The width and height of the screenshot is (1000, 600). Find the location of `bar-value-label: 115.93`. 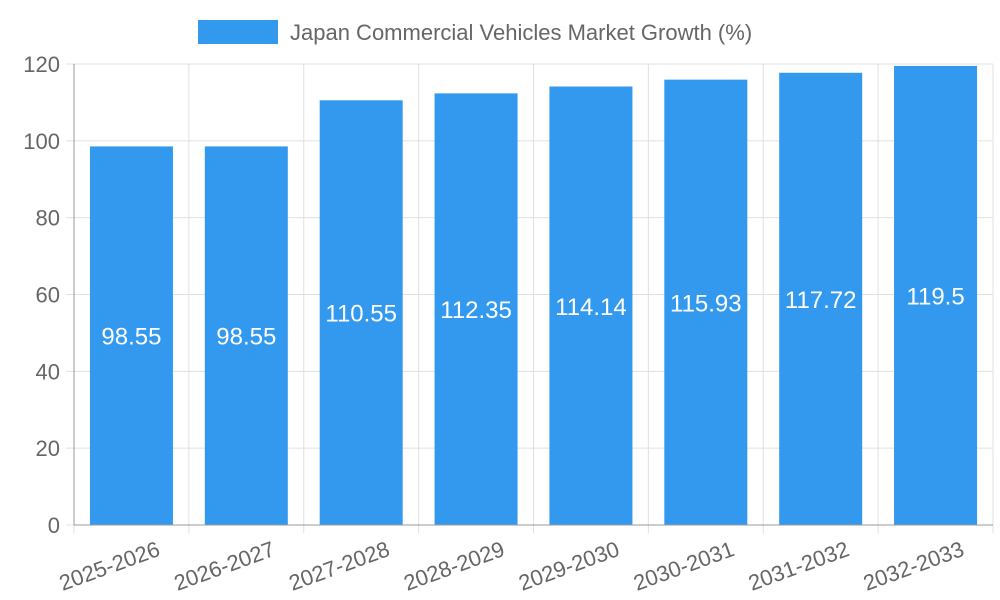

bar-value-label: 115.93 is located at coordinates (706, 303).